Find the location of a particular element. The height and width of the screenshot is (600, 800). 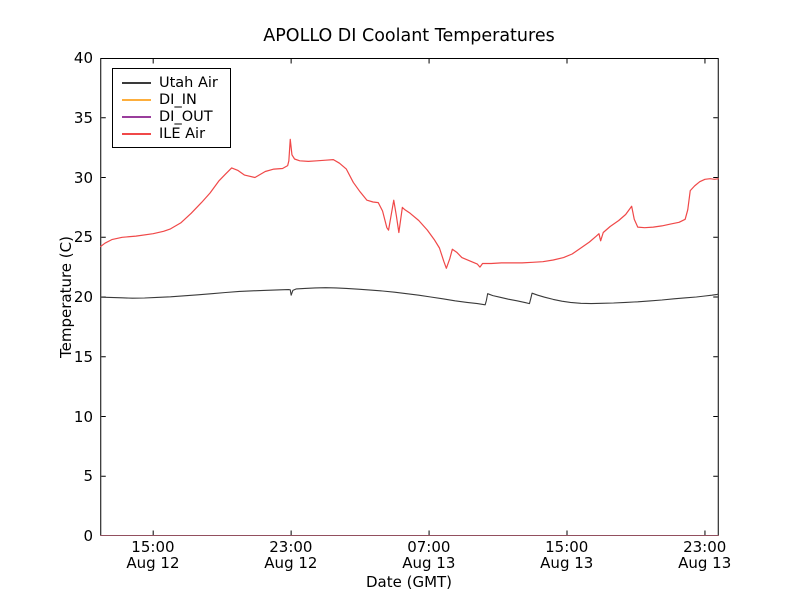

legend-item-di-out: DI_OUT is located at coordinates (176, 116).